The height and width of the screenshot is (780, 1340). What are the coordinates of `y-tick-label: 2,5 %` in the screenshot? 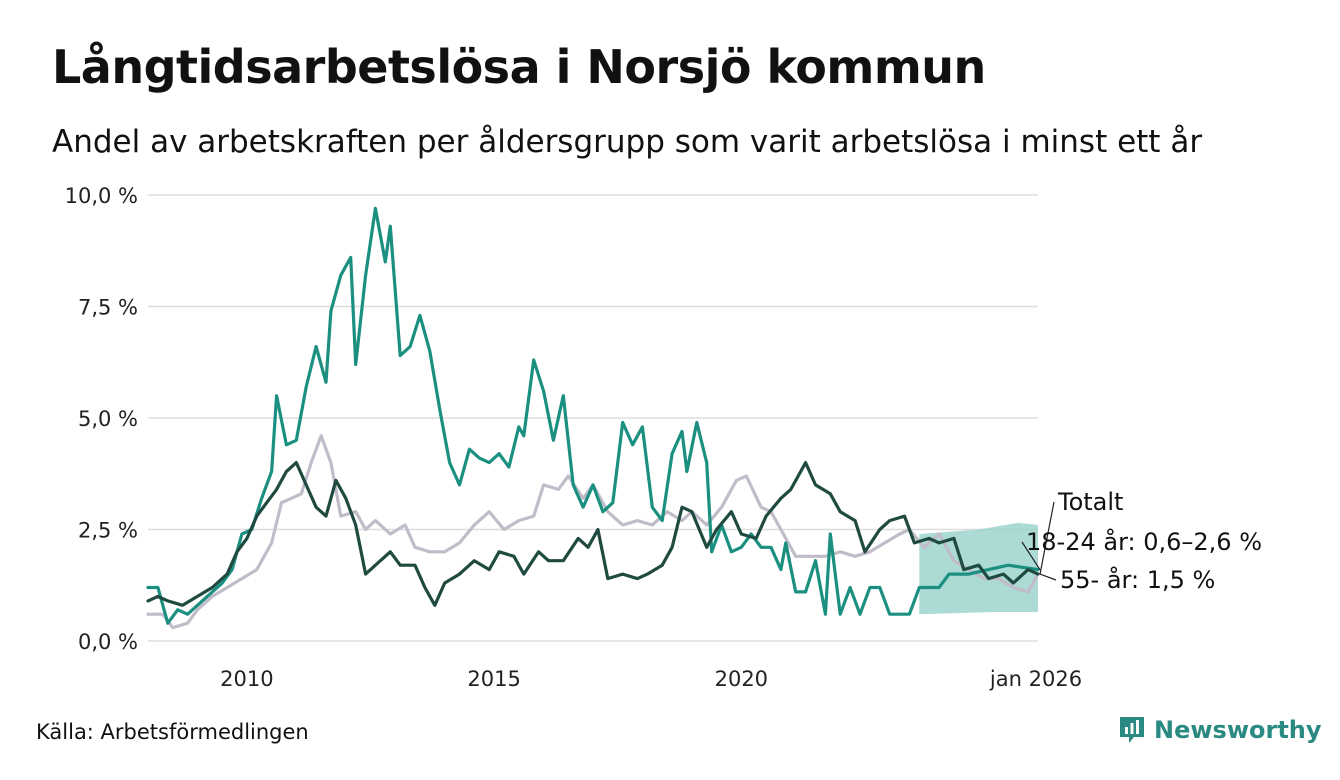 It's located at (108, 531).